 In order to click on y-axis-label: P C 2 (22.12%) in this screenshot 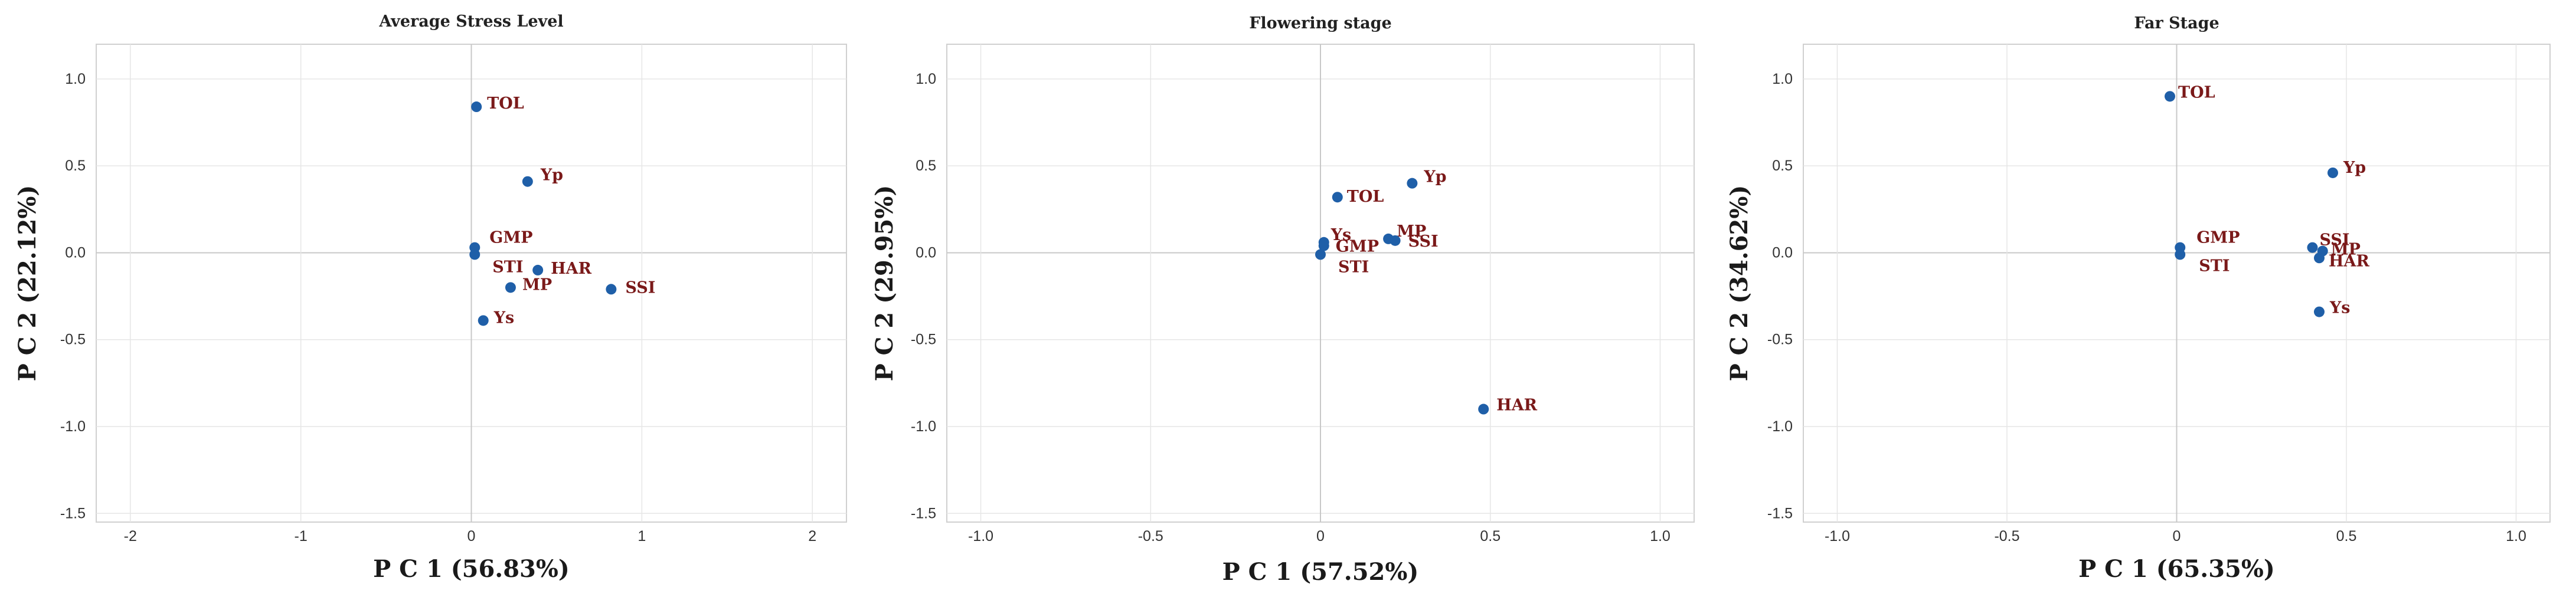, I will do `click(27, 283)`.